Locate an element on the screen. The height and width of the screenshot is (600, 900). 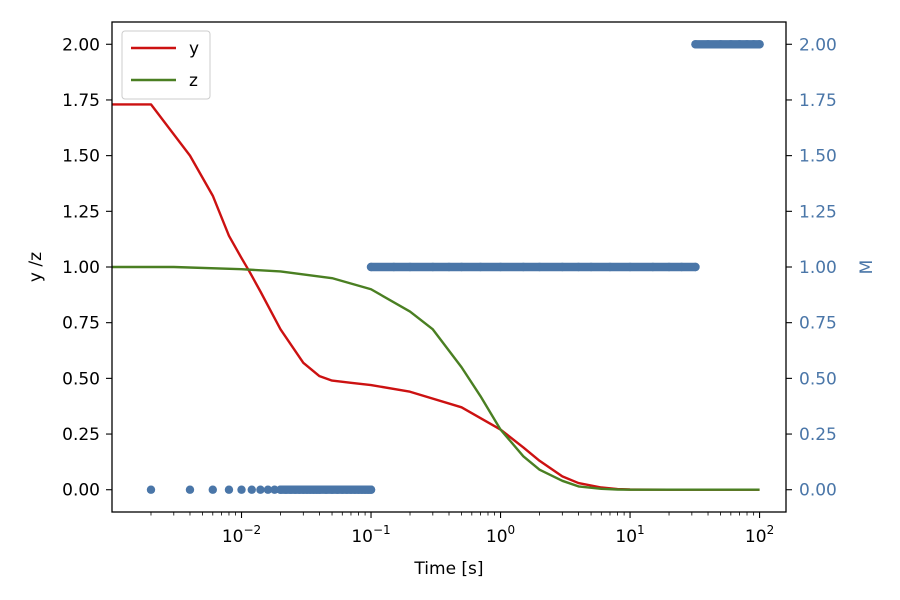
y-left-tick-label-8: 2.00 is located at coordinates (81, 45).